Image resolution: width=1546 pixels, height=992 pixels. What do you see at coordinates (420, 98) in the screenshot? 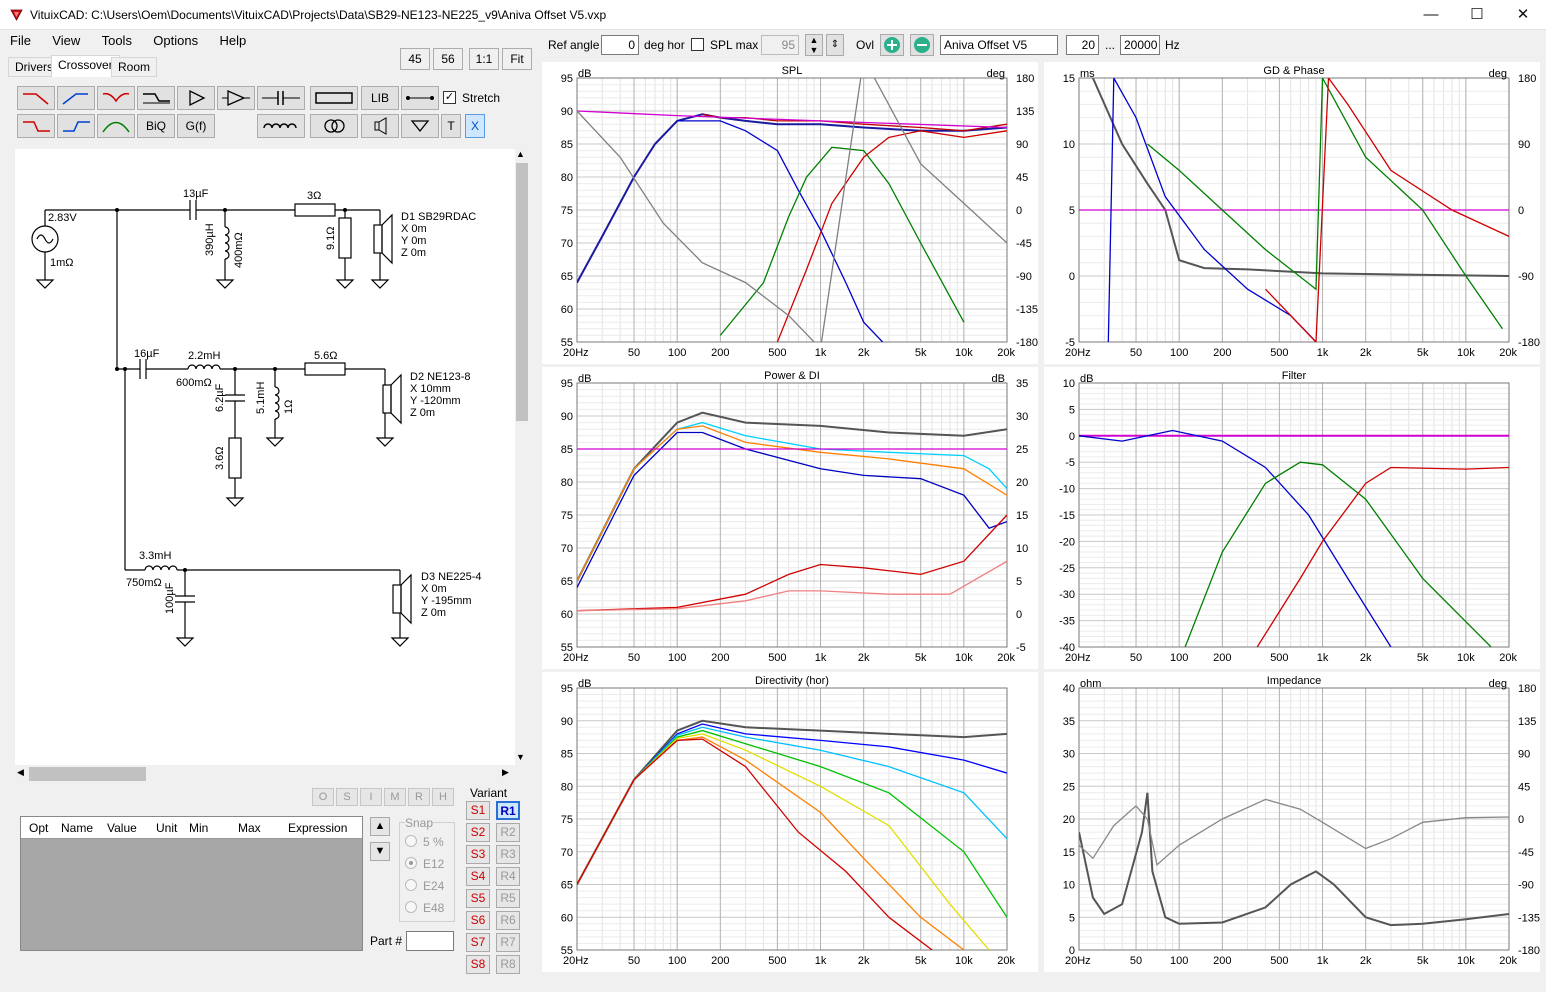
I see `wire-button` at bounding box center [420, 98].